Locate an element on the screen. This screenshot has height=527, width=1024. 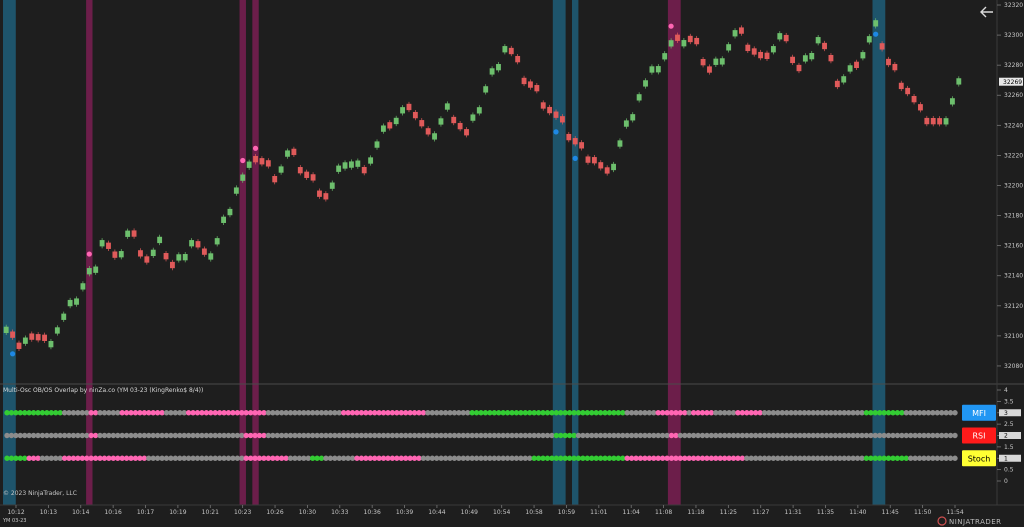
copyright-text: © 2023 NinjaTrader, LLC is located at coordinates (40, 493).